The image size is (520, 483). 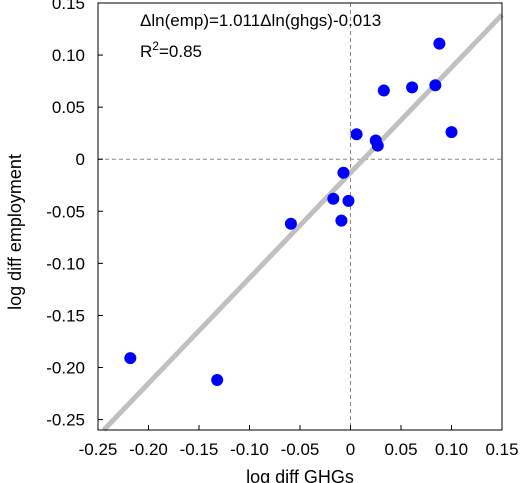 I want to click on r-squared-label: R2=0.85, so click(x=171, y=50).